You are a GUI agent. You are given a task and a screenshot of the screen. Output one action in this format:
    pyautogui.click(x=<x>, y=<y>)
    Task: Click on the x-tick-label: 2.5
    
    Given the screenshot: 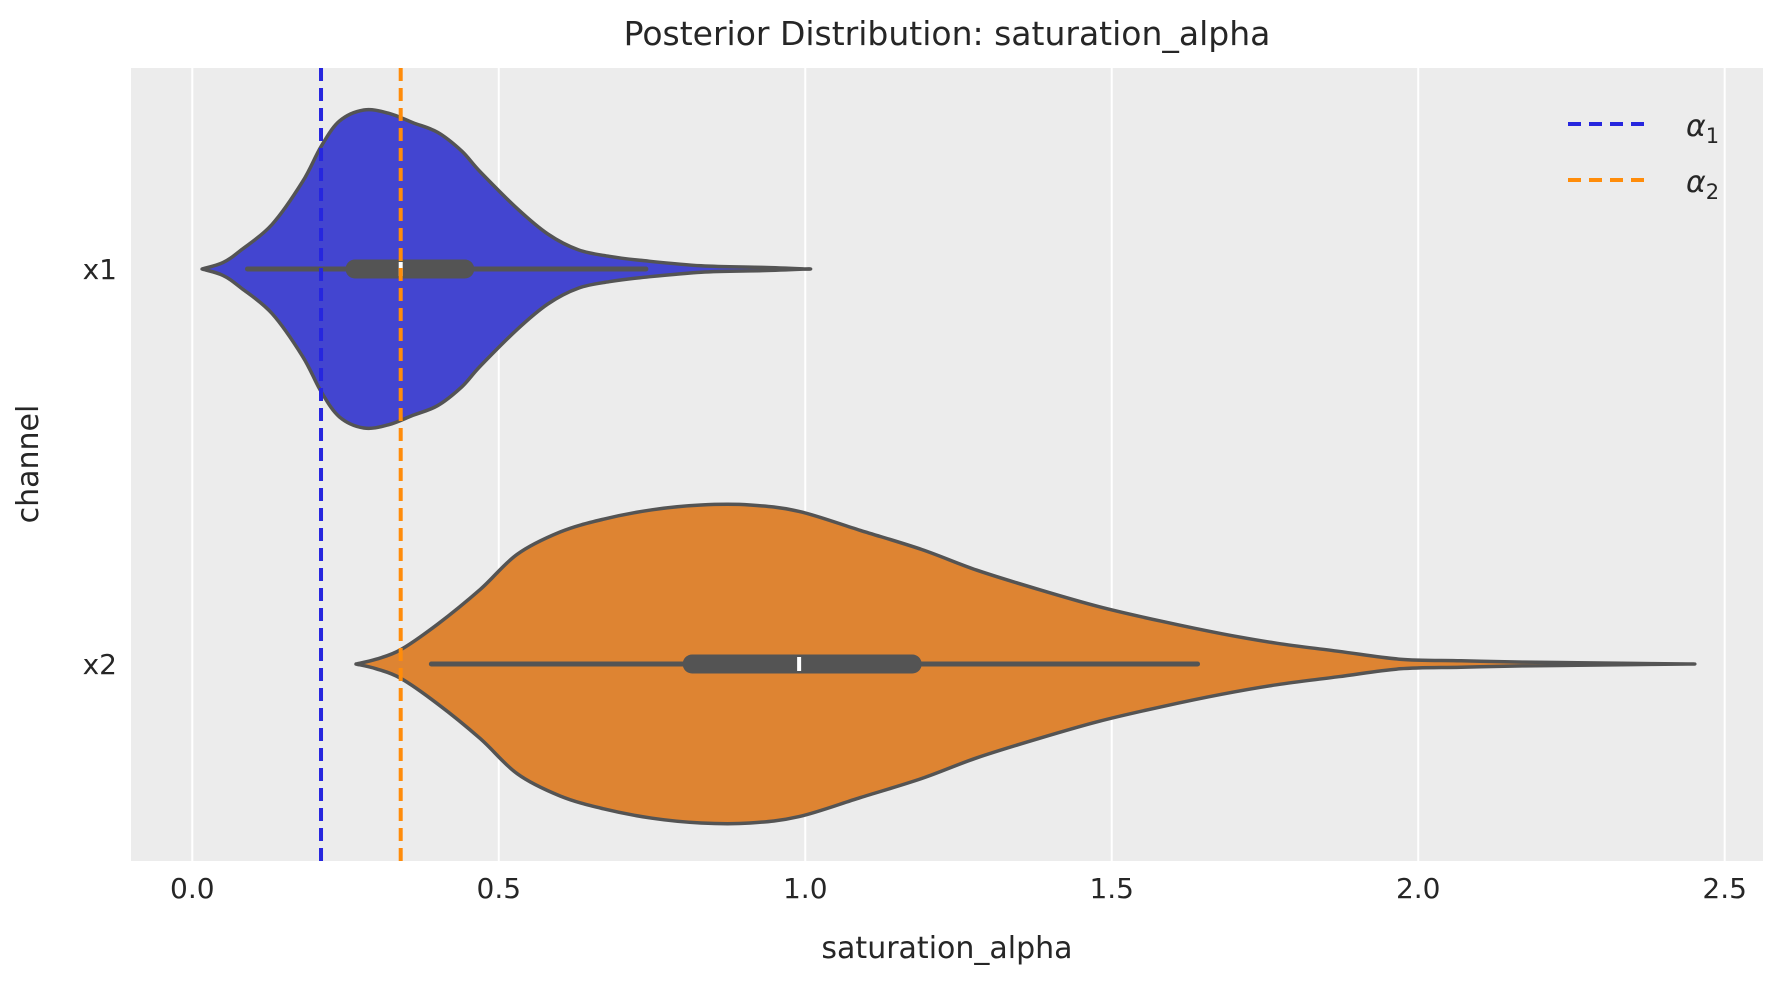 What is the action you would take?
    pyautogui.click(x=1724, y=888)
    